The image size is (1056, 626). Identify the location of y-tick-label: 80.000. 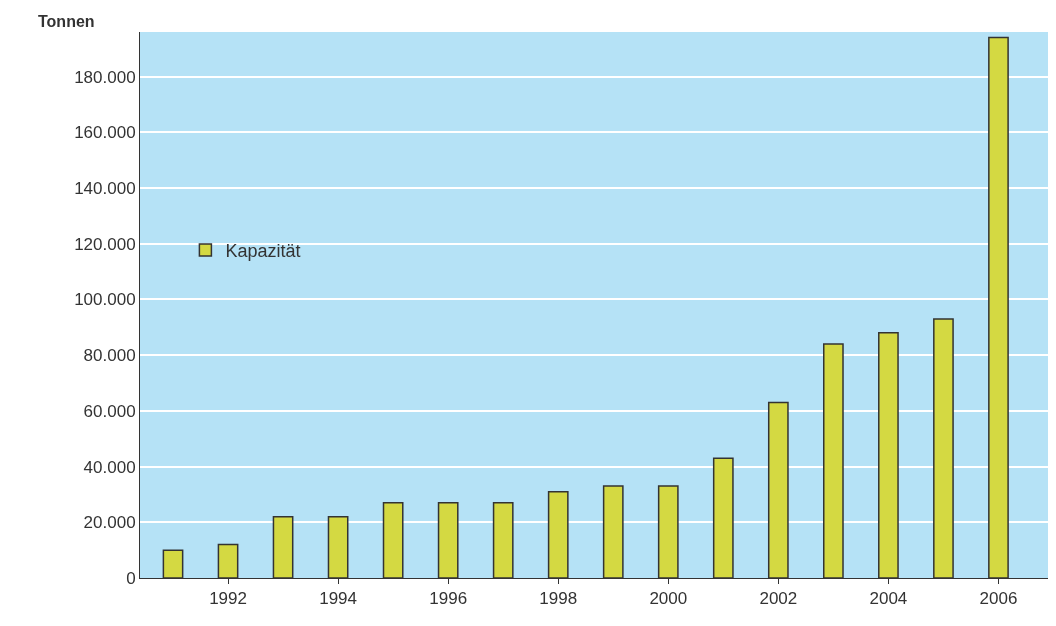
(109, 356).